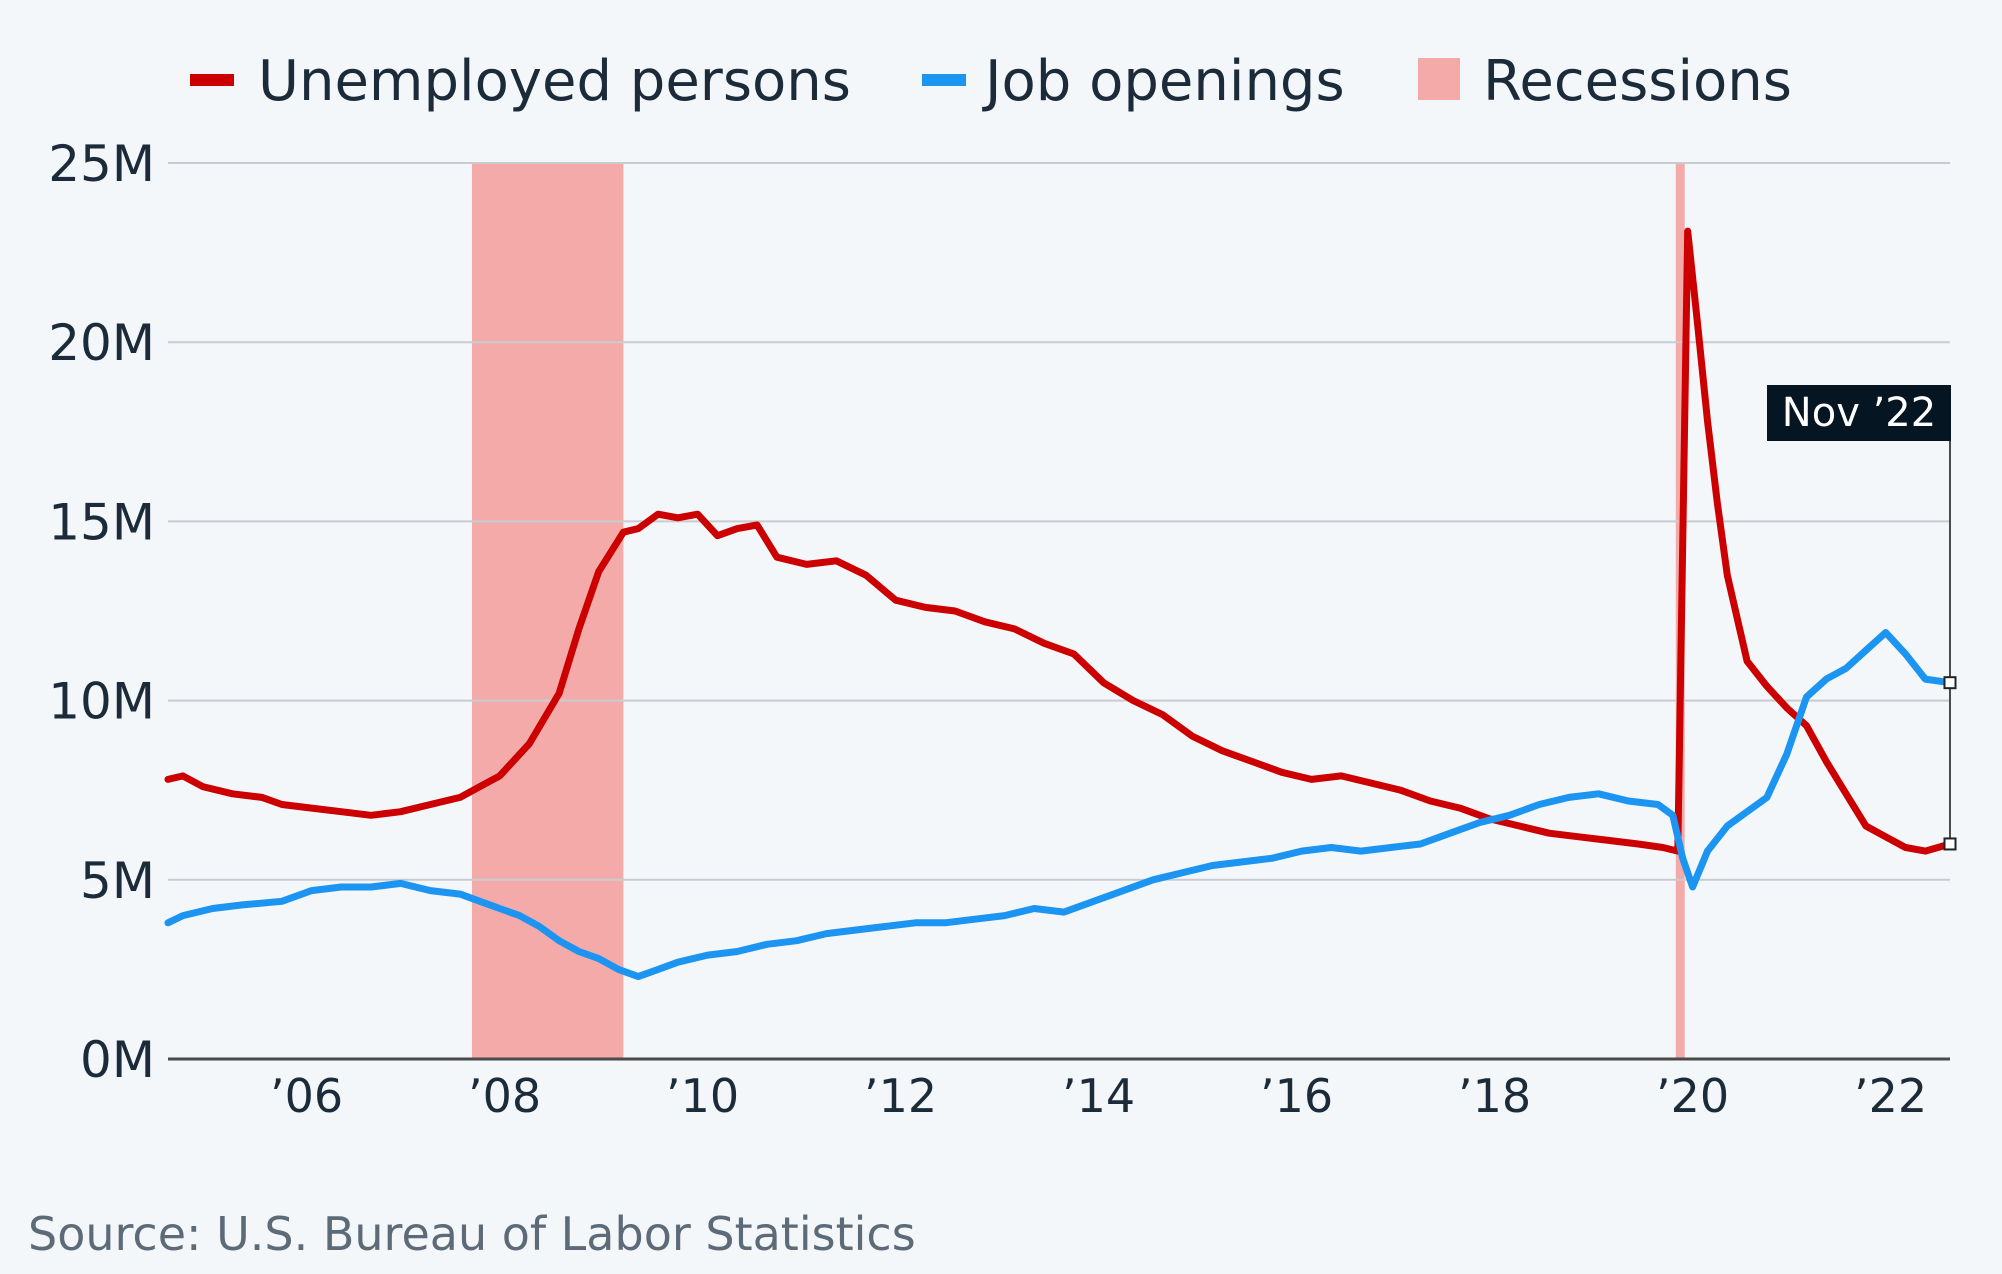  What do you see at coordinates (1862, 618) in the screenshot?
I see `tooltip: Nov ’22` at bounding box center [1862, 618].